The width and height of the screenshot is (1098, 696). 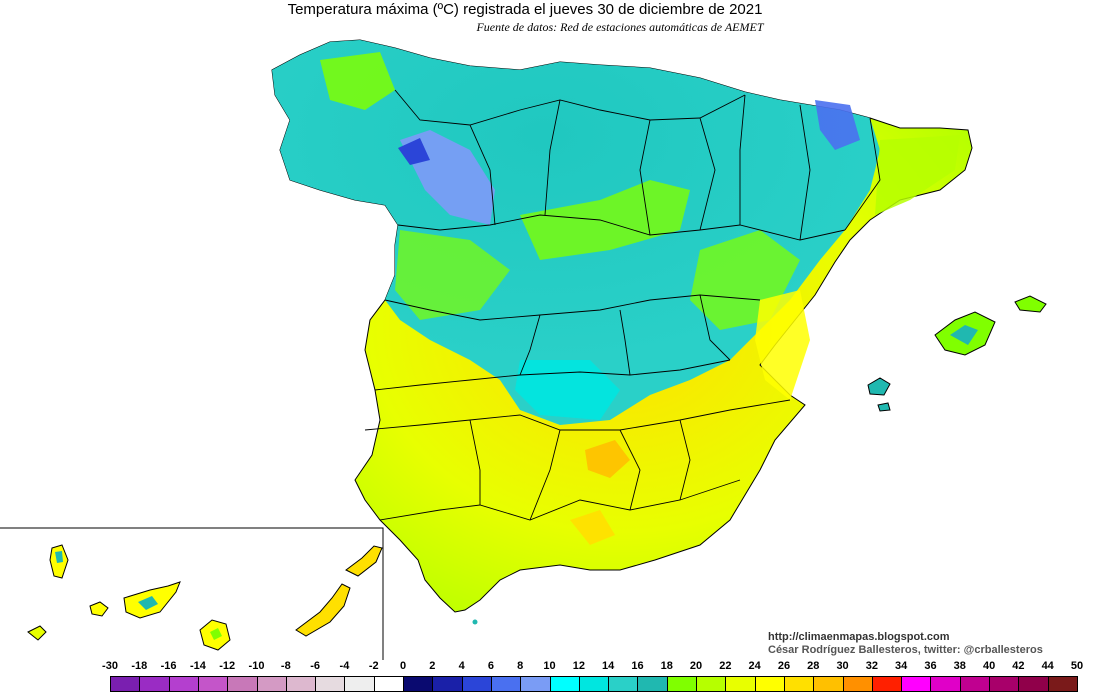 I want to click on tenerife-core, so click(x=148, y=603).